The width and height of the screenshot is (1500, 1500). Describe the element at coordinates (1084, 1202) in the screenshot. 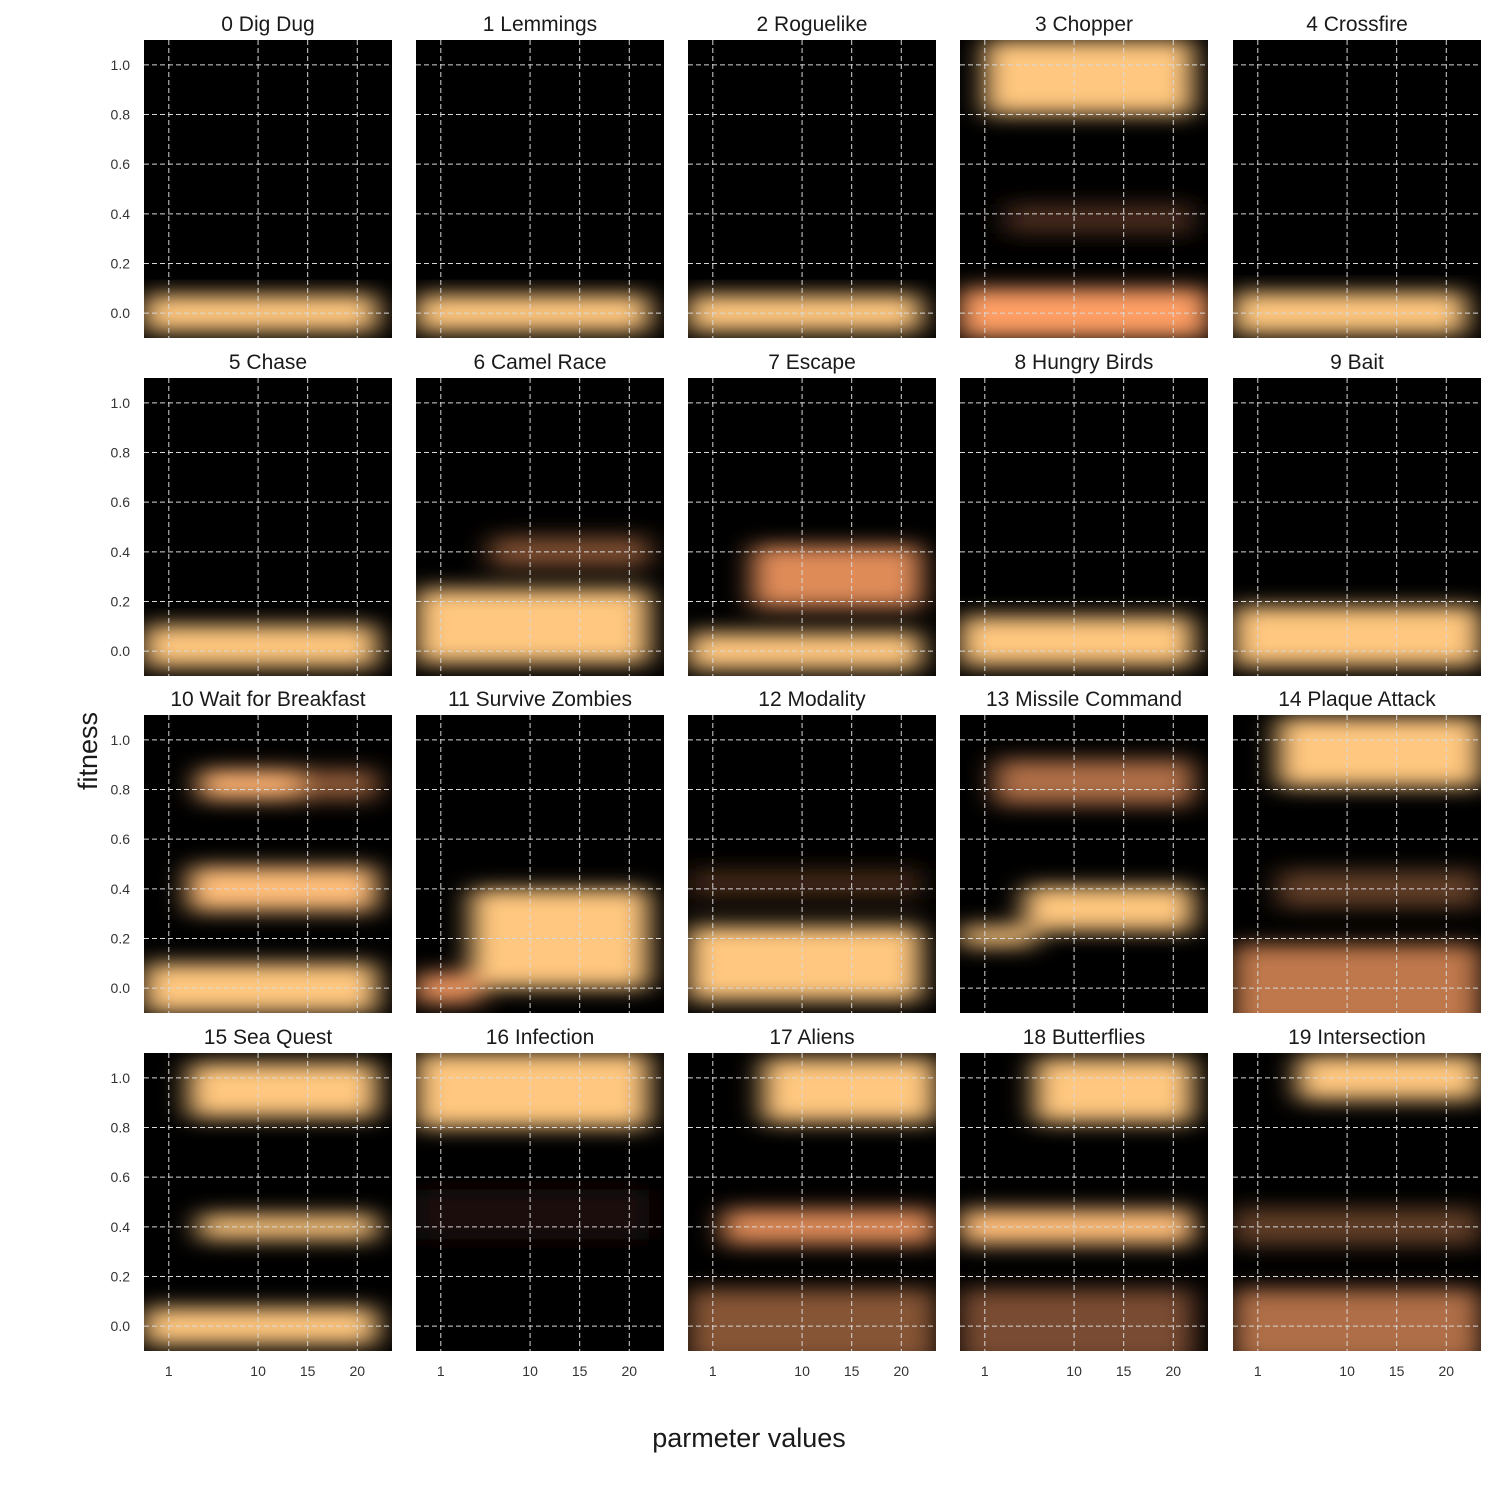

I see `heatmap-panel: 18 Butterflies 1 10 15 20` at that location.